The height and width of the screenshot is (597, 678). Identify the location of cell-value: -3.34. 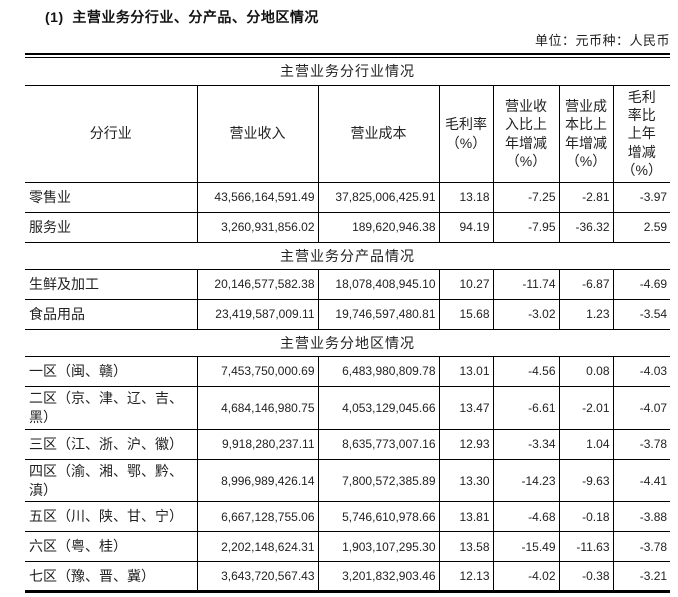
(525, 444).